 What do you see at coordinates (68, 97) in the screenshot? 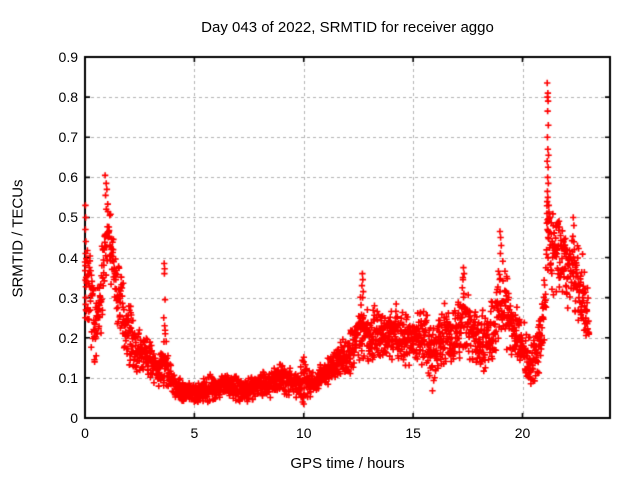
I see `y-tick-label-0.8: 0.8` at bounding box center [68, 97].